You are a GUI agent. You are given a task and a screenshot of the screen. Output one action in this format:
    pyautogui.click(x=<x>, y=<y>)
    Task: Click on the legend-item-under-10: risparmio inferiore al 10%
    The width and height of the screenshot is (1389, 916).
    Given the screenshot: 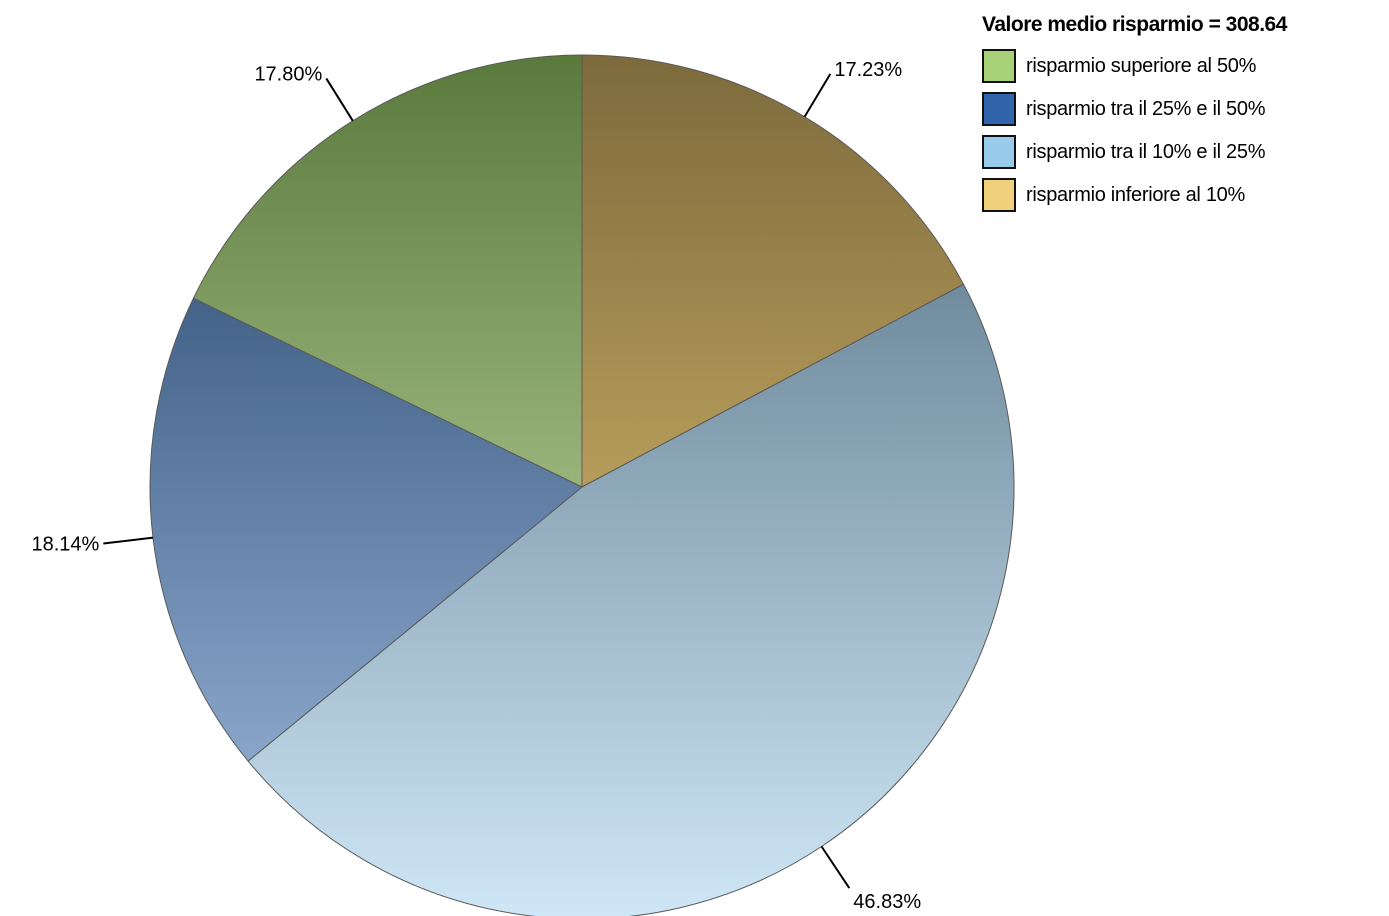 What is the action you would take?
    pyautogui.click(x=1182, y=195)
    